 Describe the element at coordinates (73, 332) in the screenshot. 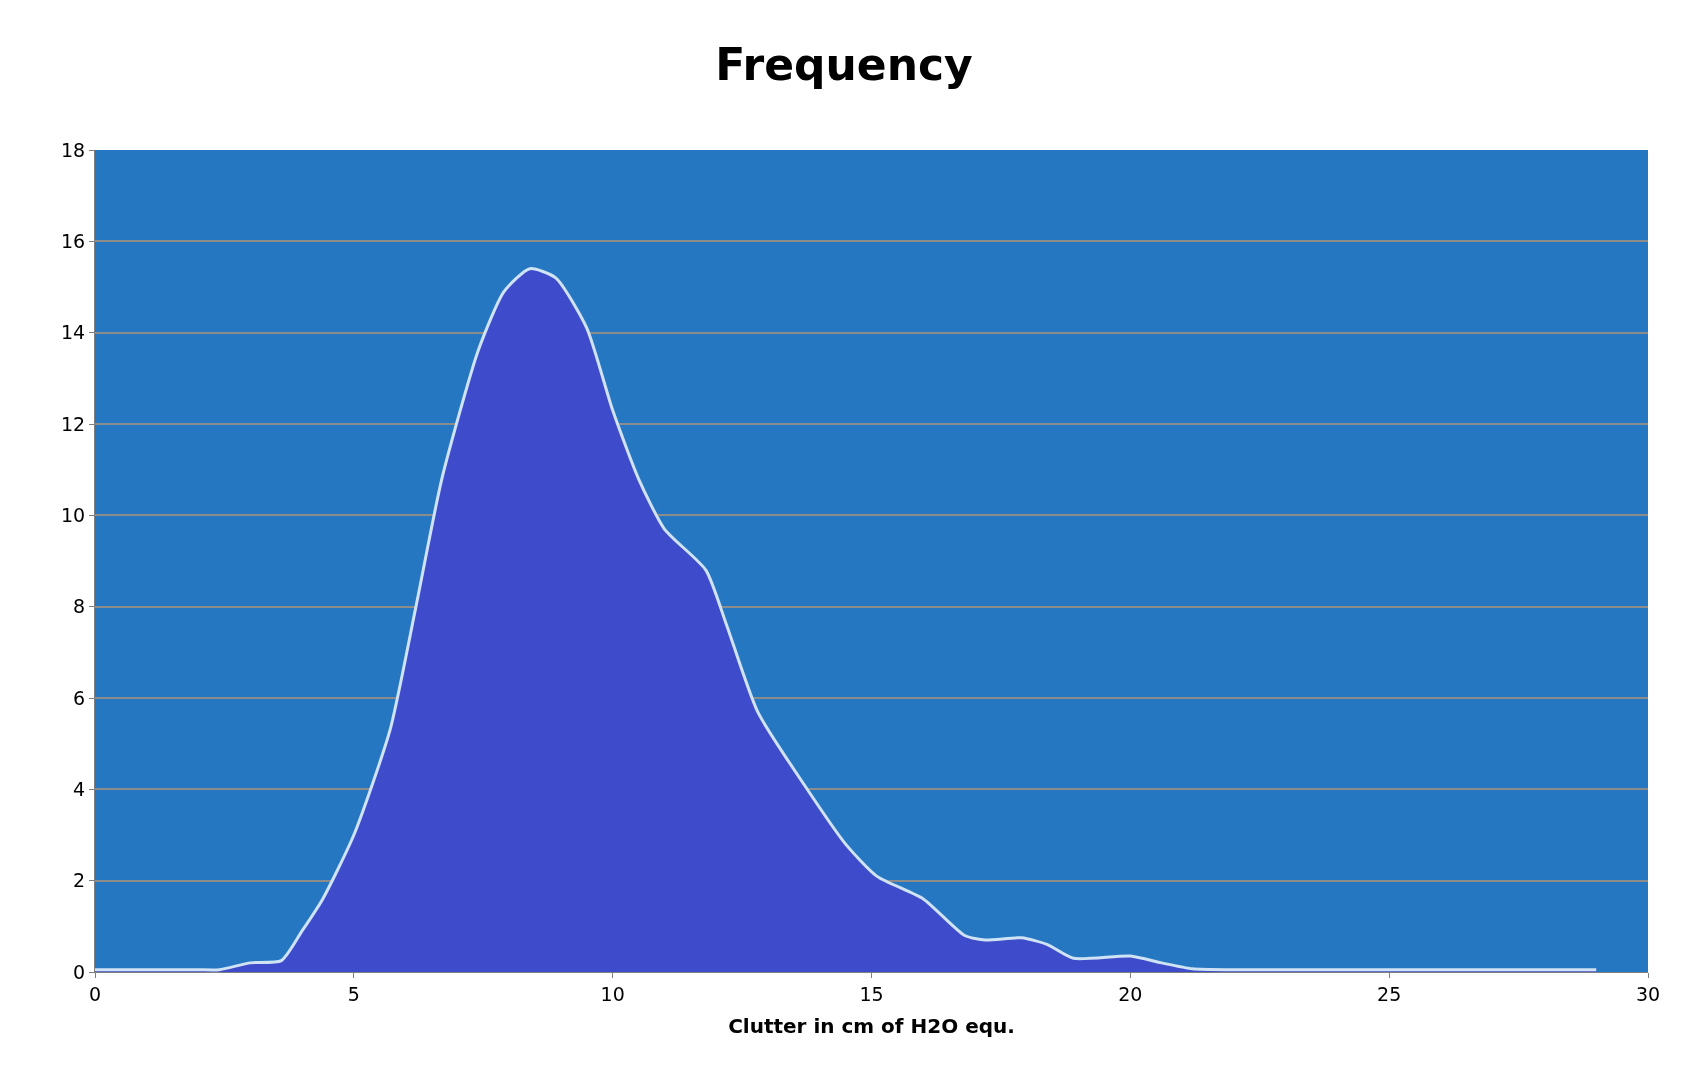

I see `y-tick-label: 14` at that location.